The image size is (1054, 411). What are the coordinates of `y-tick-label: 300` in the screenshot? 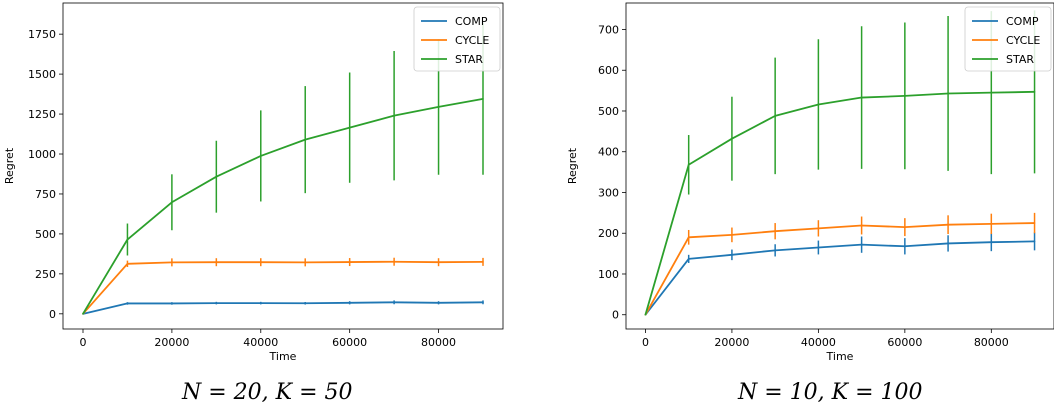 It's located at (608, 192).